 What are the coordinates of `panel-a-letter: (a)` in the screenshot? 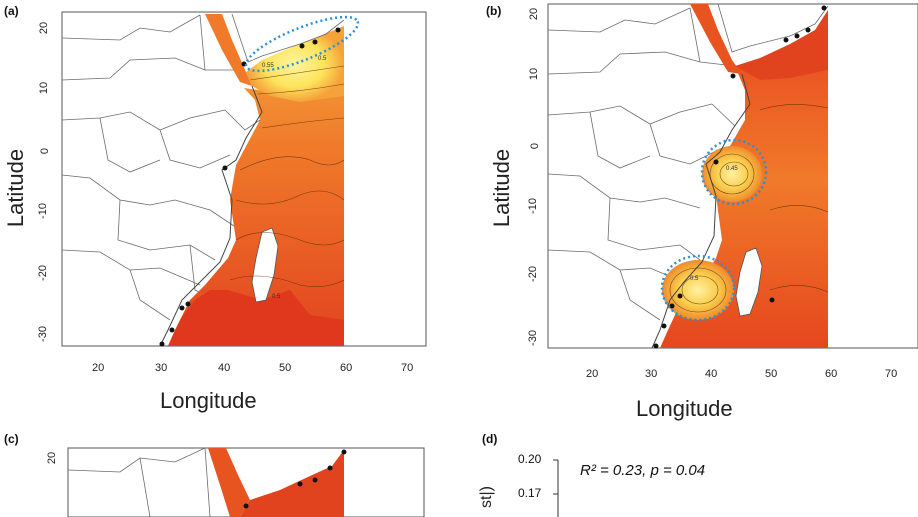 It's located at (11, 11).